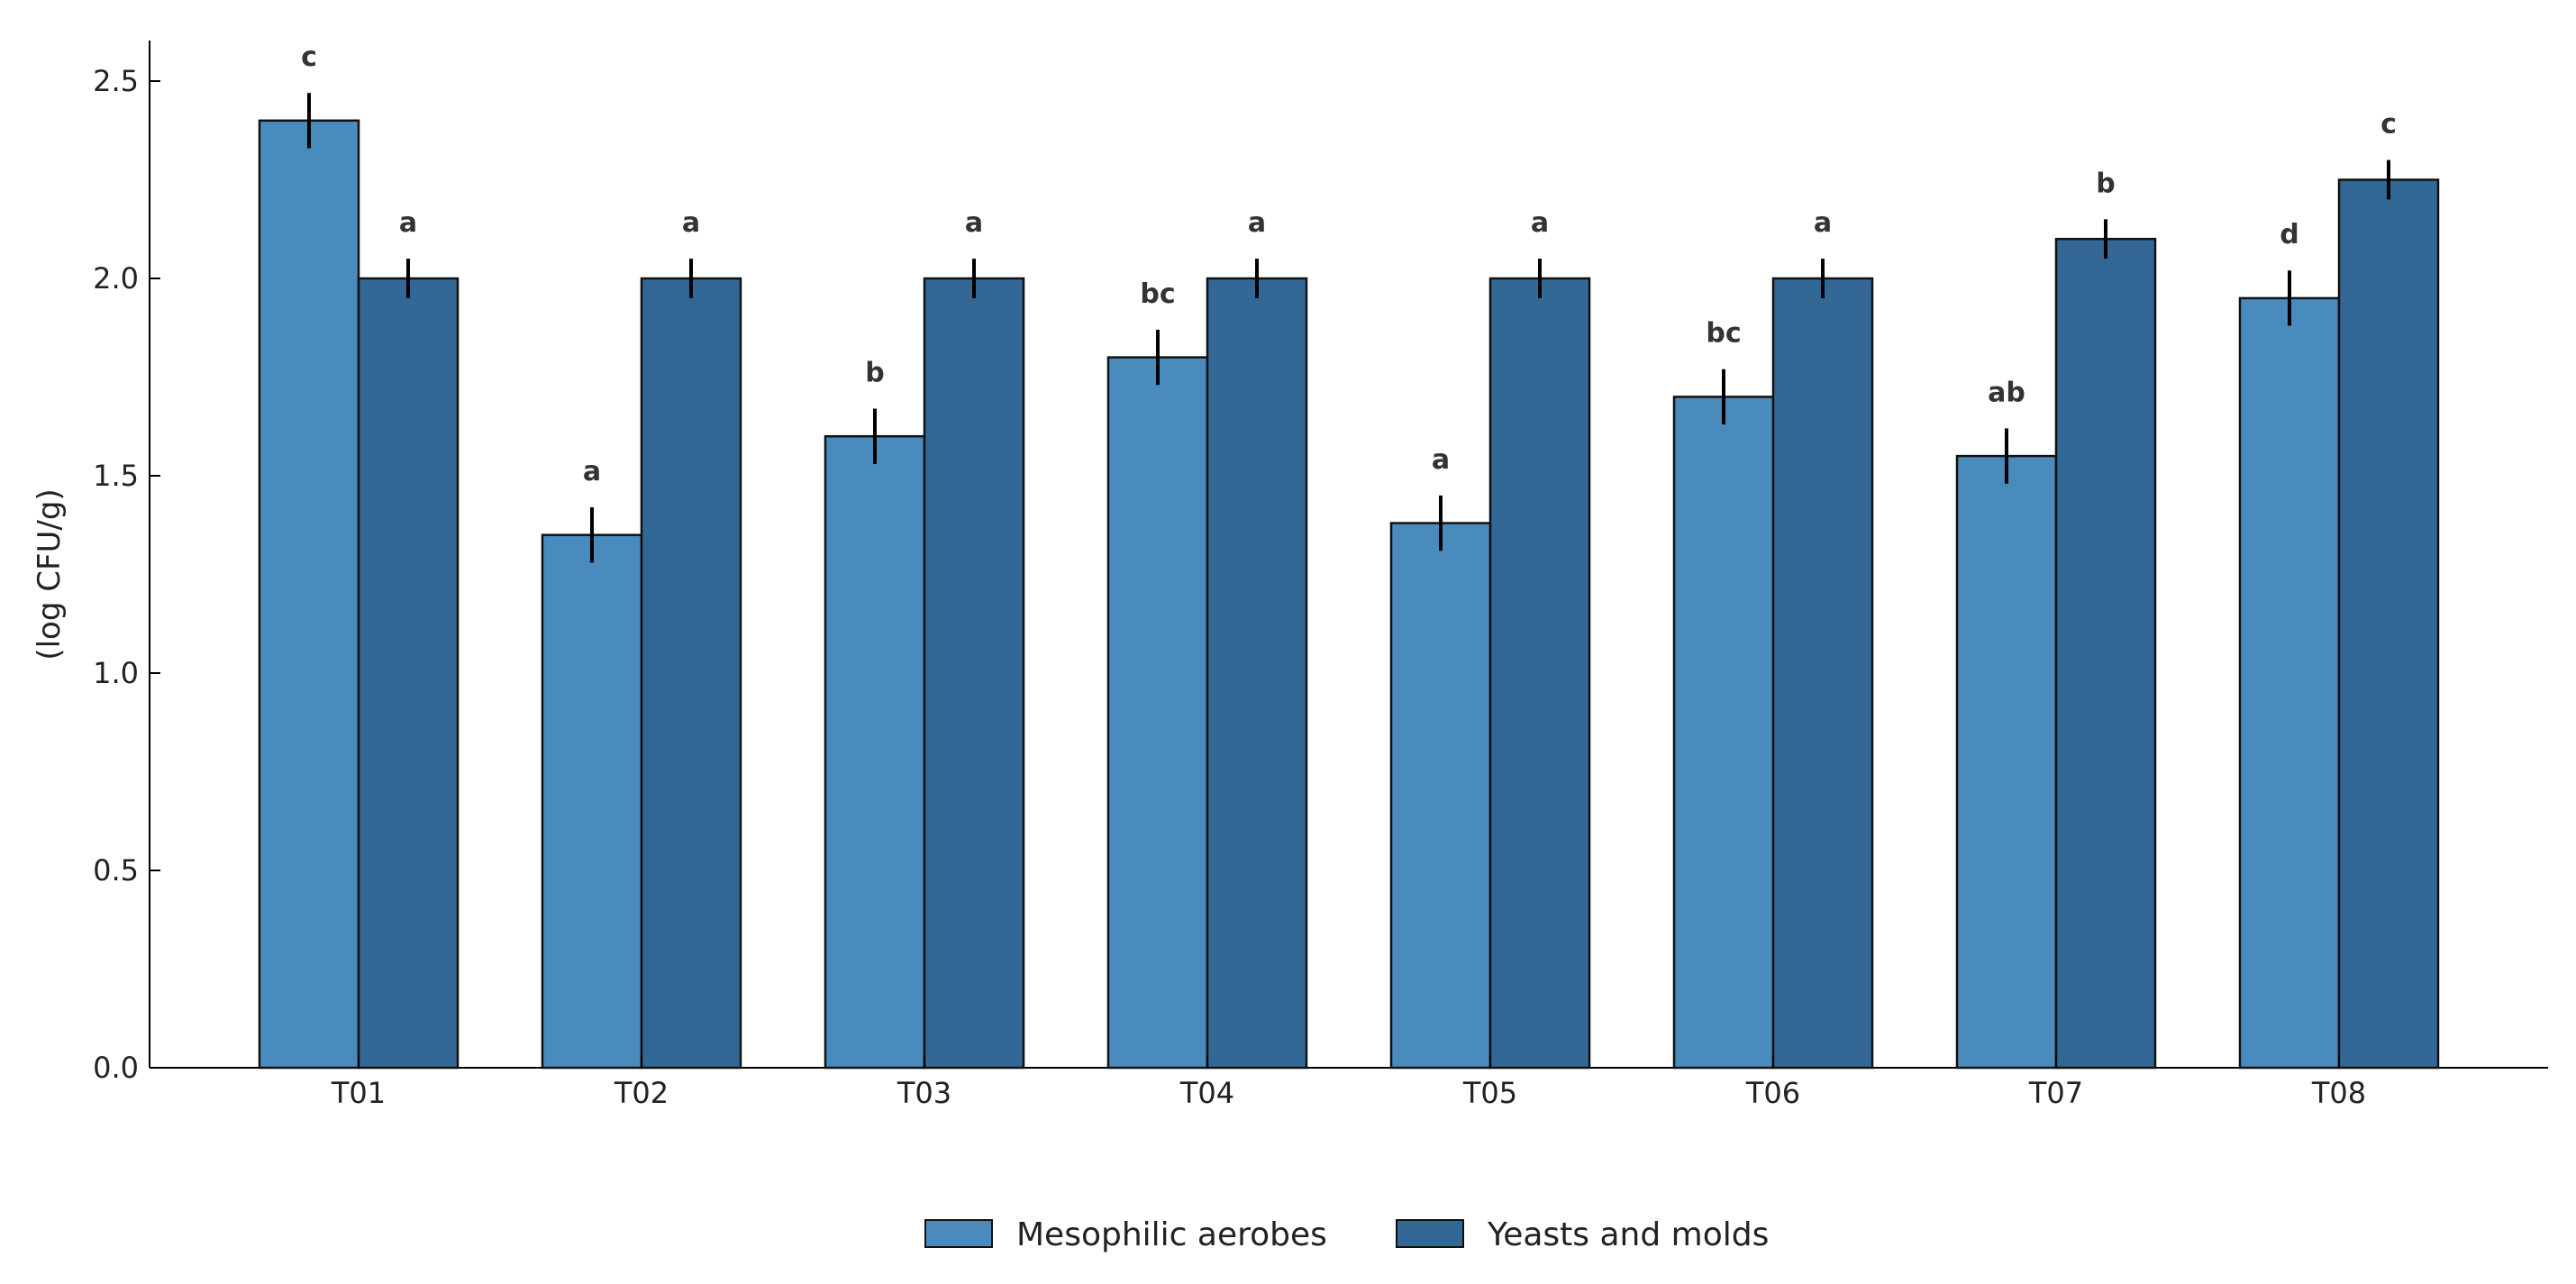  What do you see at coordinates (1539, 673) in the screenshot?
I see `bar-yeasts-t05` at bounding box center [1539, 673].